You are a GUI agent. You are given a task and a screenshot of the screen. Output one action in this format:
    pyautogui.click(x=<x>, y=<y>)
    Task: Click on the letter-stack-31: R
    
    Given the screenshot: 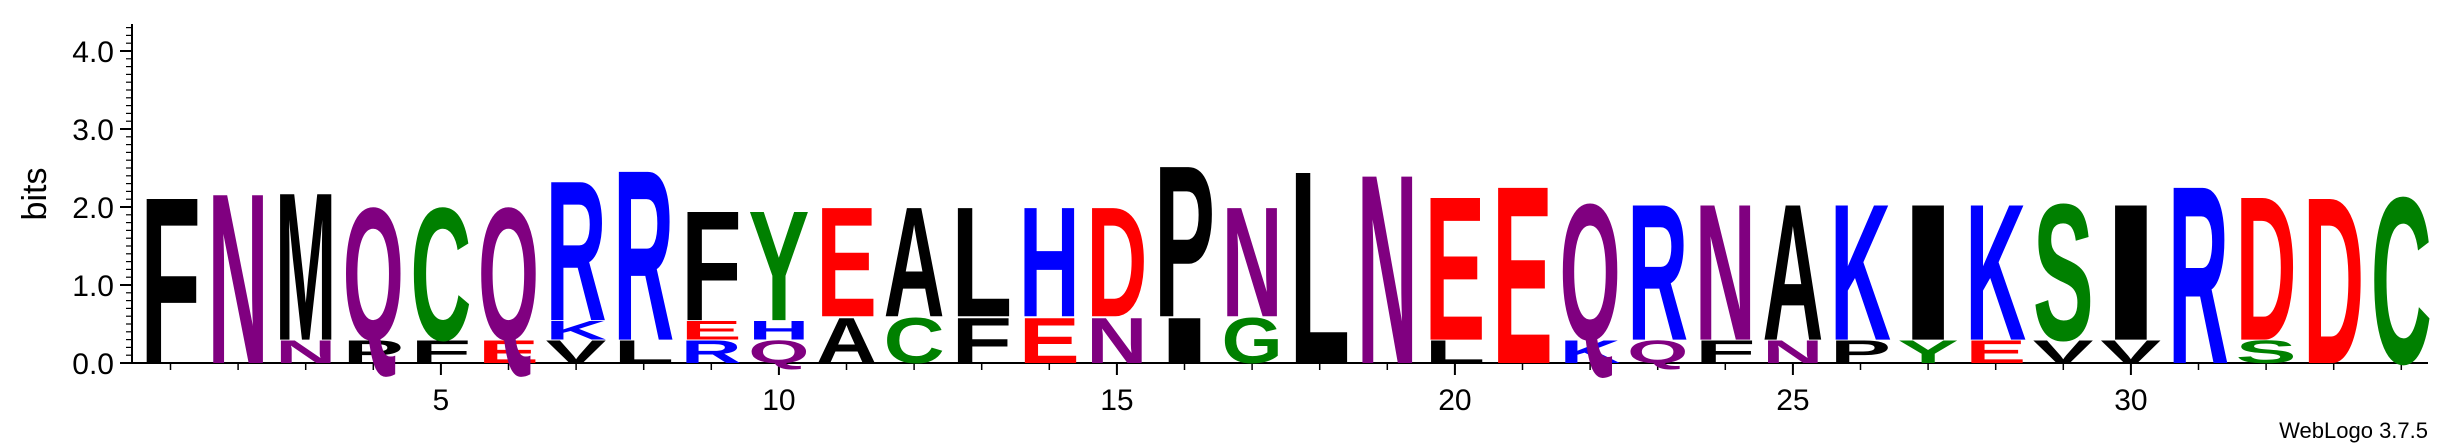 What is the action you would take?
    pyautogui.click(x=2198, y=275)
    